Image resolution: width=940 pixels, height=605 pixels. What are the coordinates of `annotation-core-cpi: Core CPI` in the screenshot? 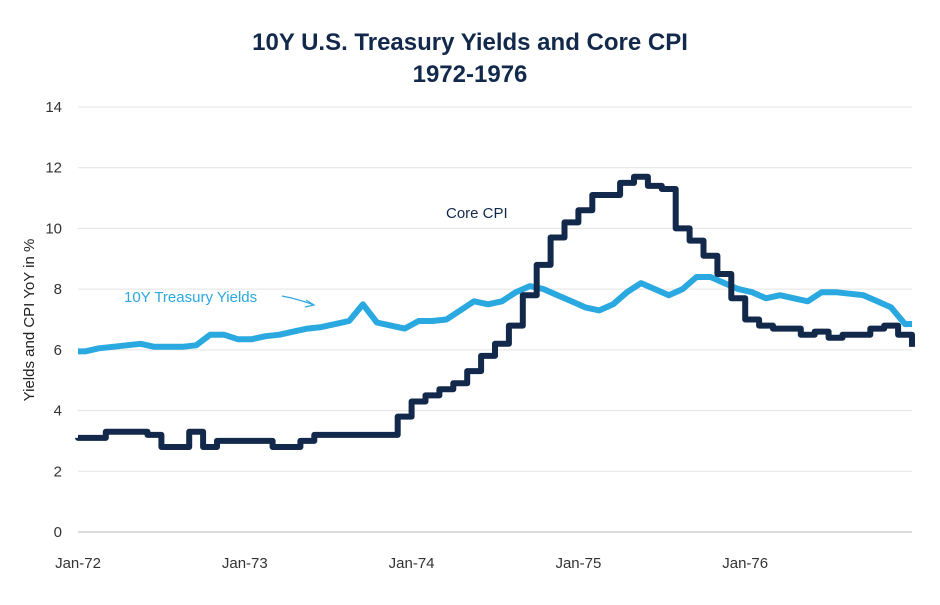 It's located at (477, 213).